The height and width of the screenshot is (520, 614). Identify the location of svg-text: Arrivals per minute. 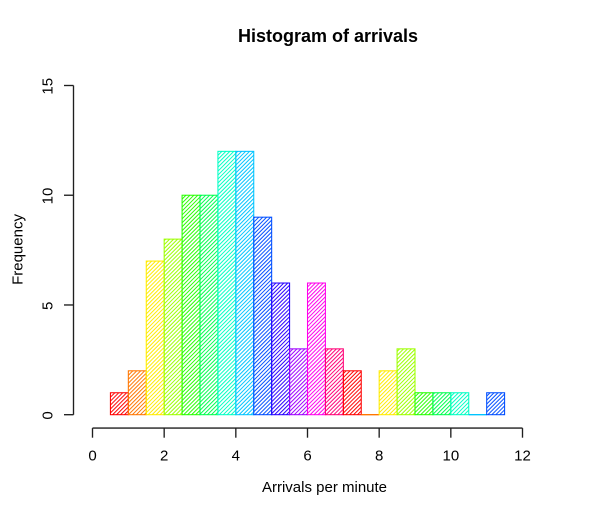
(324, 487).